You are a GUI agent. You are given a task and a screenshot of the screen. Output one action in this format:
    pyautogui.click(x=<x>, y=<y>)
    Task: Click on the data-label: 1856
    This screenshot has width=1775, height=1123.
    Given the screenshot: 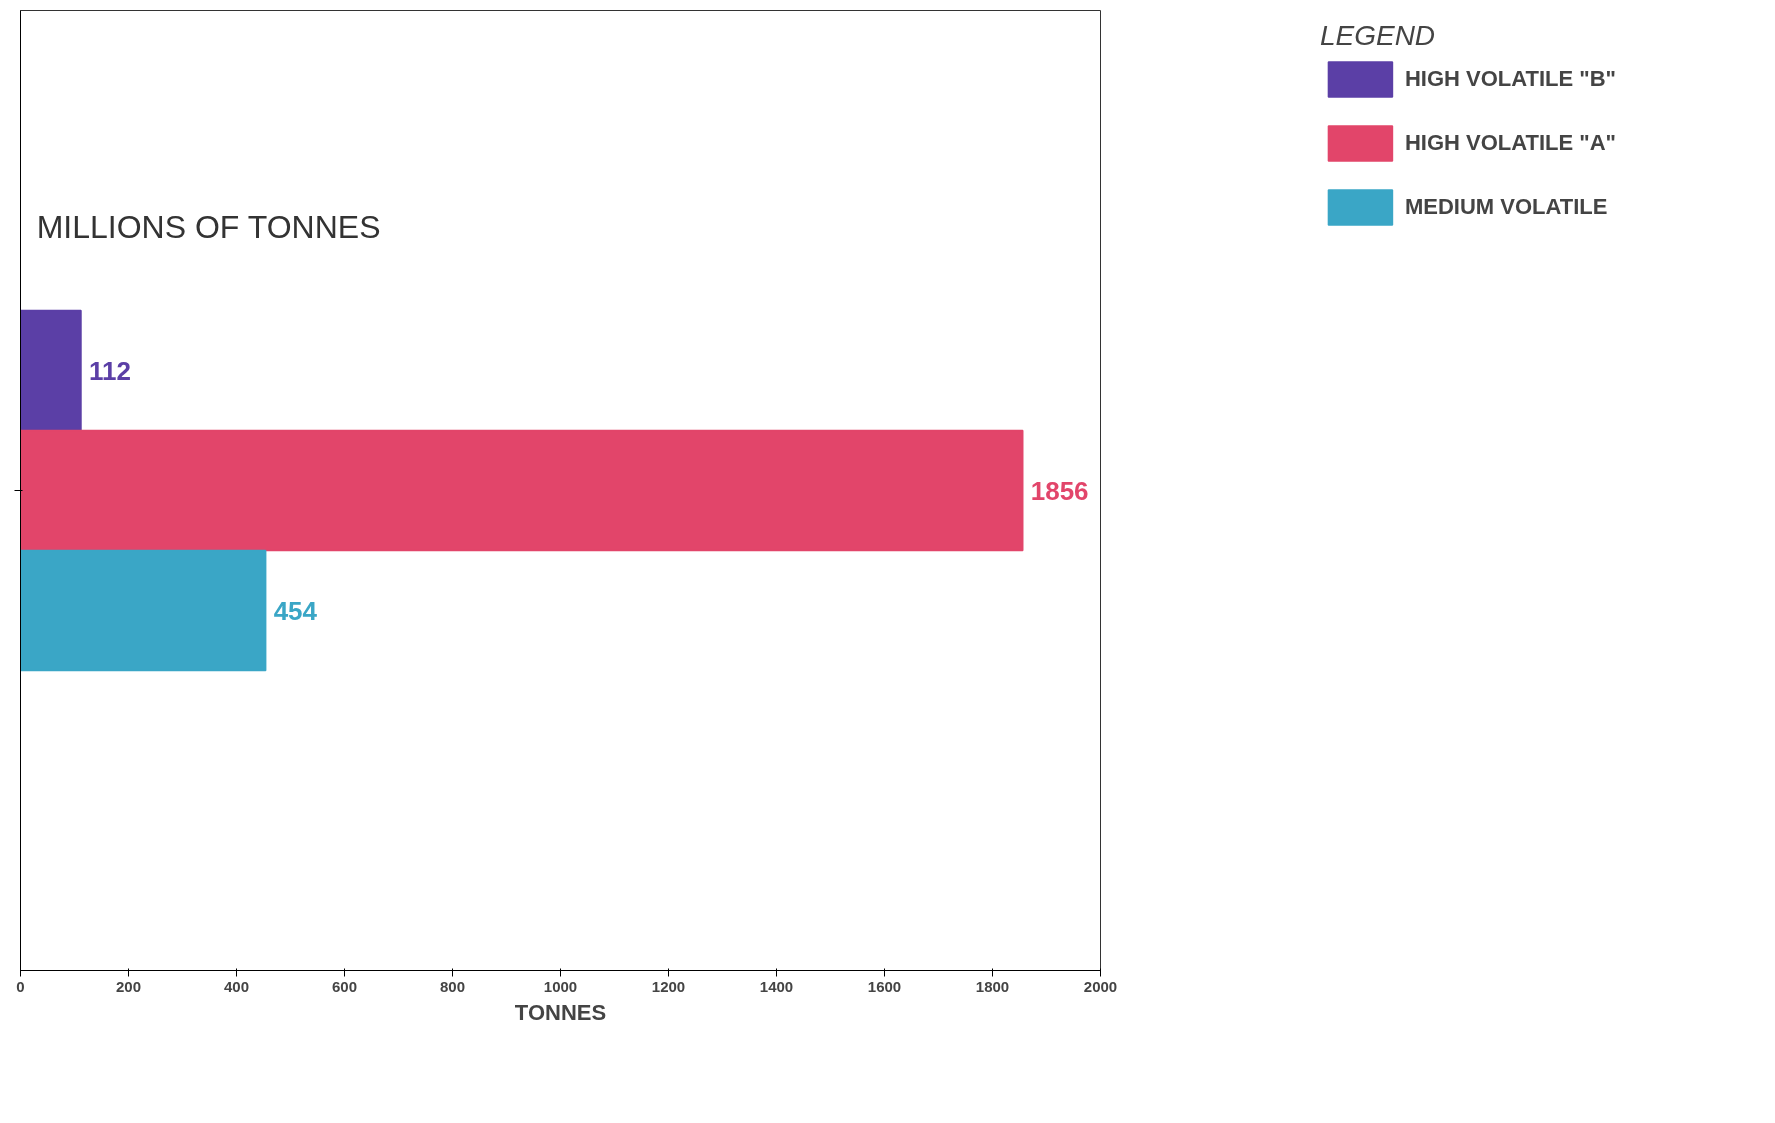 What is the action you would take?
    pyautogui.click(x=1059, y=490)
    